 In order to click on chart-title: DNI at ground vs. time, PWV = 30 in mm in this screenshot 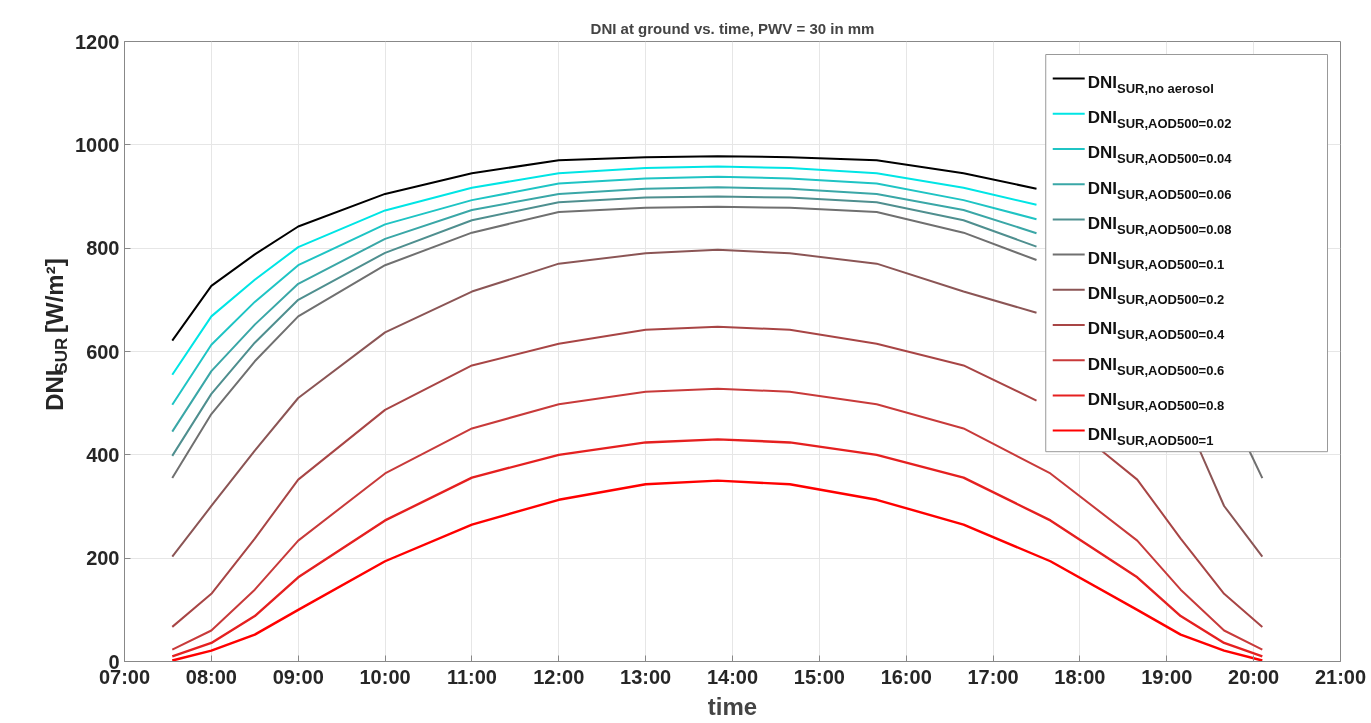, I will do `click(732, 28)`.